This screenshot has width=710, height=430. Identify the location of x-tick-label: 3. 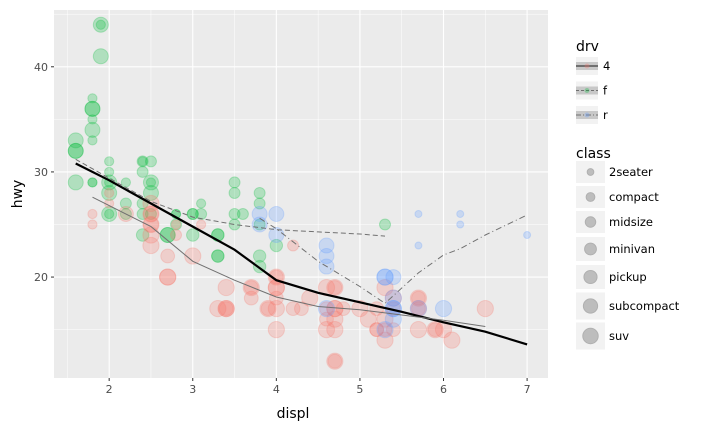
(192, 389).